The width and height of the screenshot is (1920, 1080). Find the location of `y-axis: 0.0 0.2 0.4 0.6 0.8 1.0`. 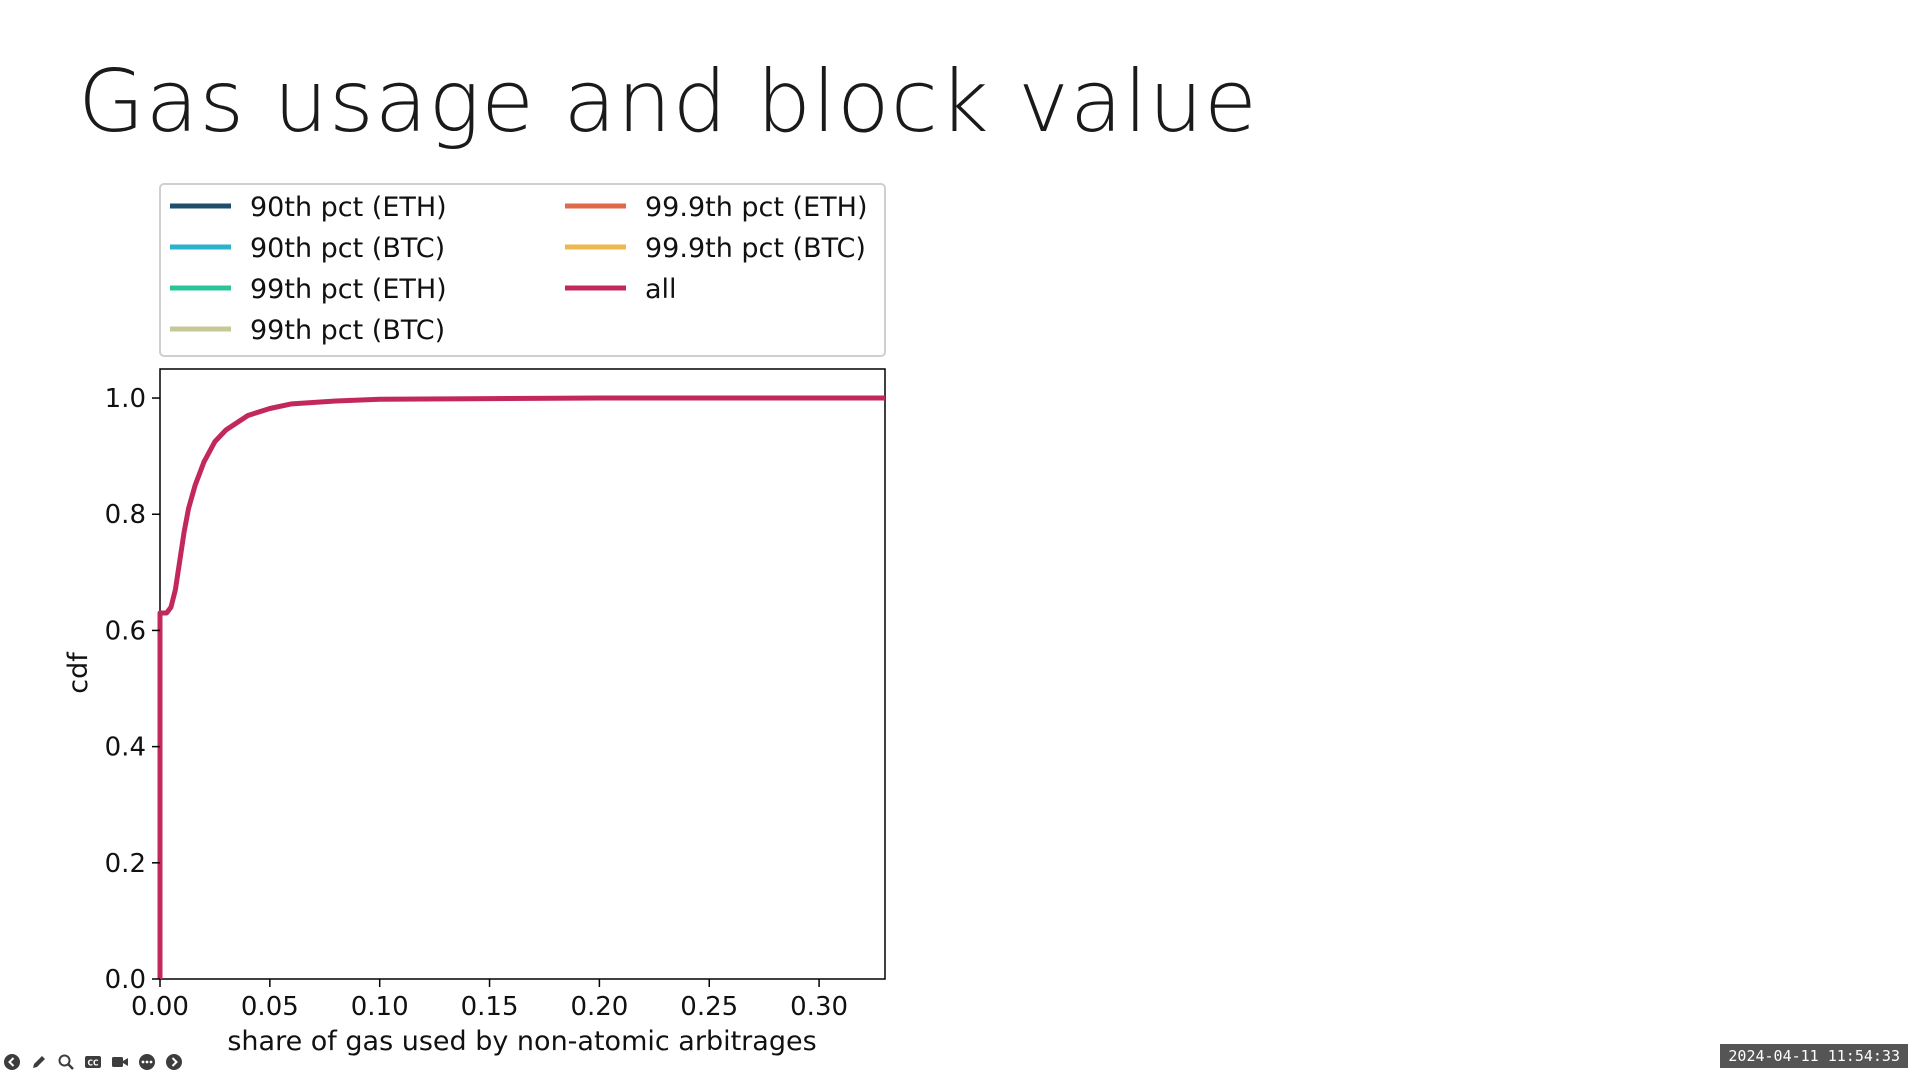

y-axis: 0.0 0.2 0.4 0.6 0.8 1.0 is located at coordinates (132, 689).